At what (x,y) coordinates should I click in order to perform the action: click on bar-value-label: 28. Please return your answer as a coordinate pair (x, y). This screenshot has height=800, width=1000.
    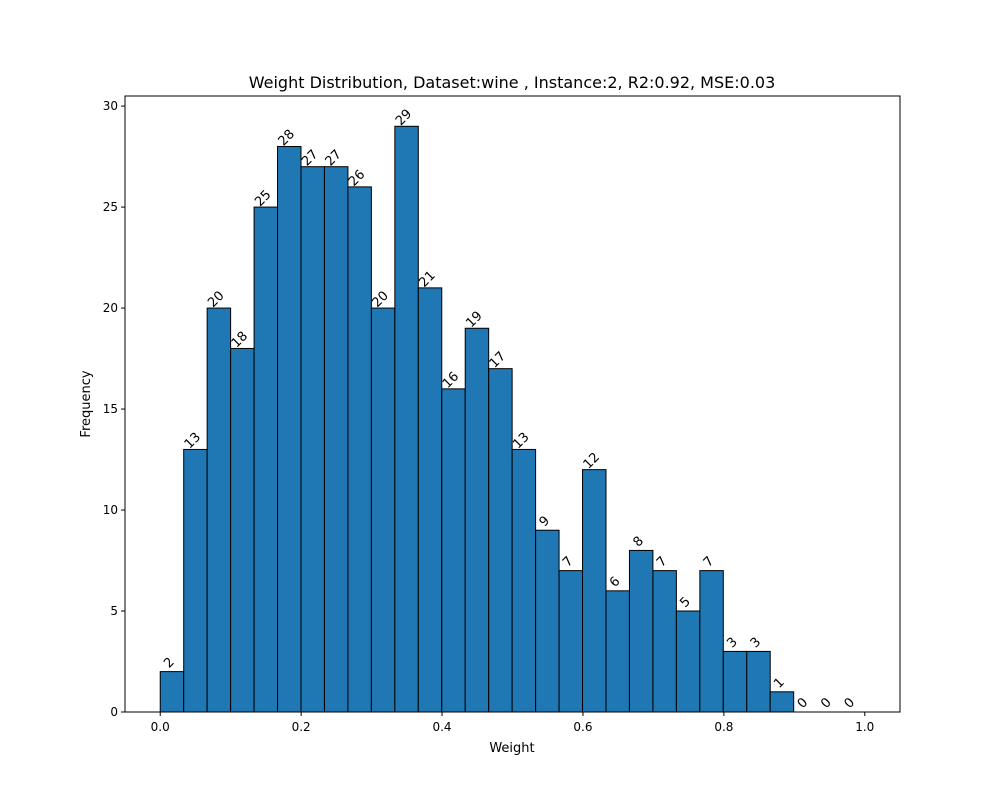
    Looking at the image, I should click on (287, 138).